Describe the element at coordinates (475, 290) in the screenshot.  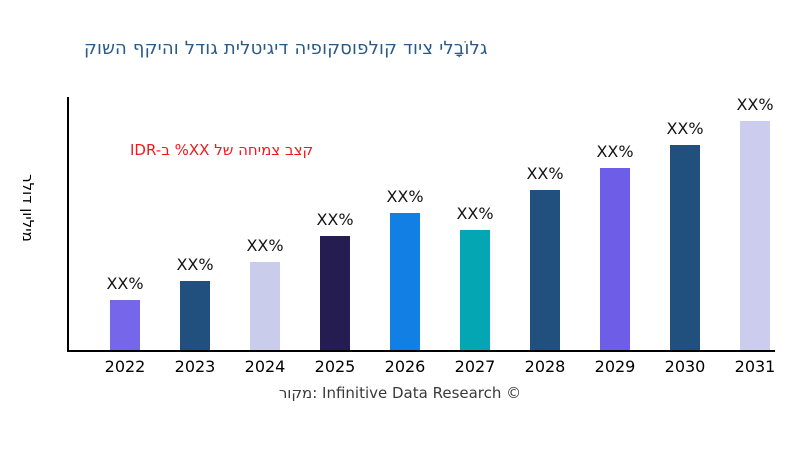
I see `bar-2027` at that location.